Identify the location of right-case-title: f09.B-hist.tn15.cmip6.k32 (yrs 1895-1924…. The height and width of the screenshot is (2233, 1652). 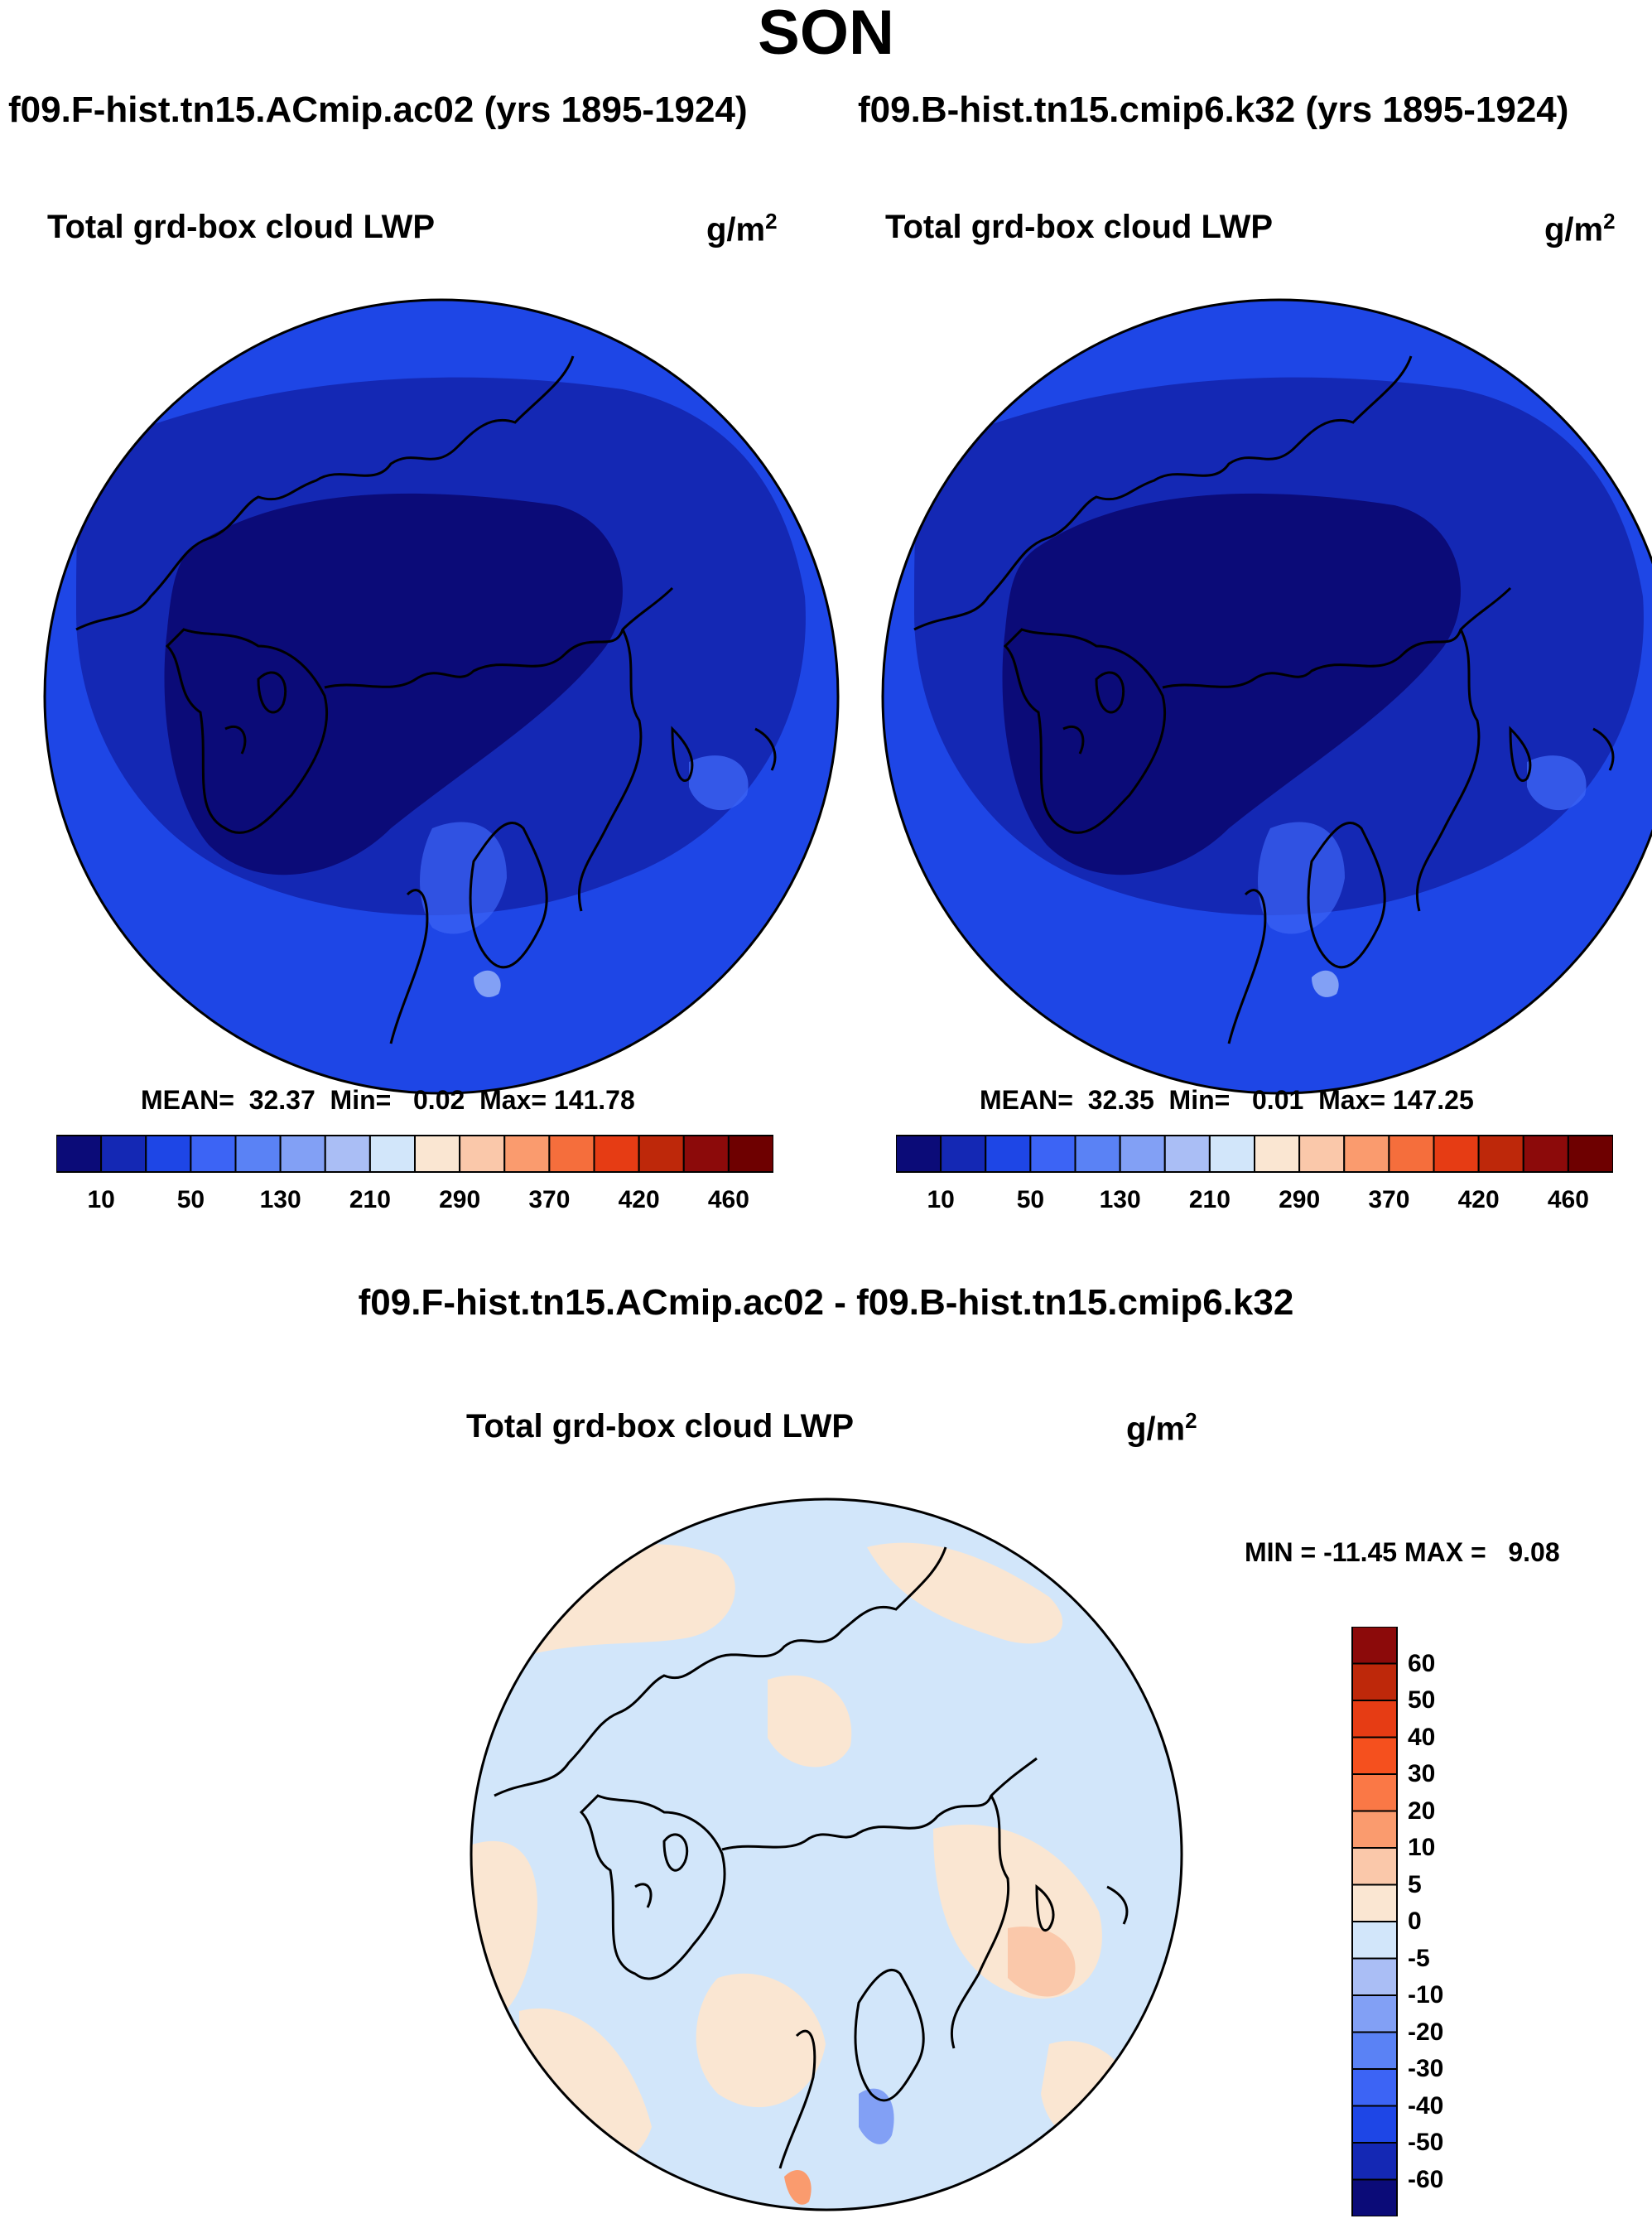
(1213, 109).